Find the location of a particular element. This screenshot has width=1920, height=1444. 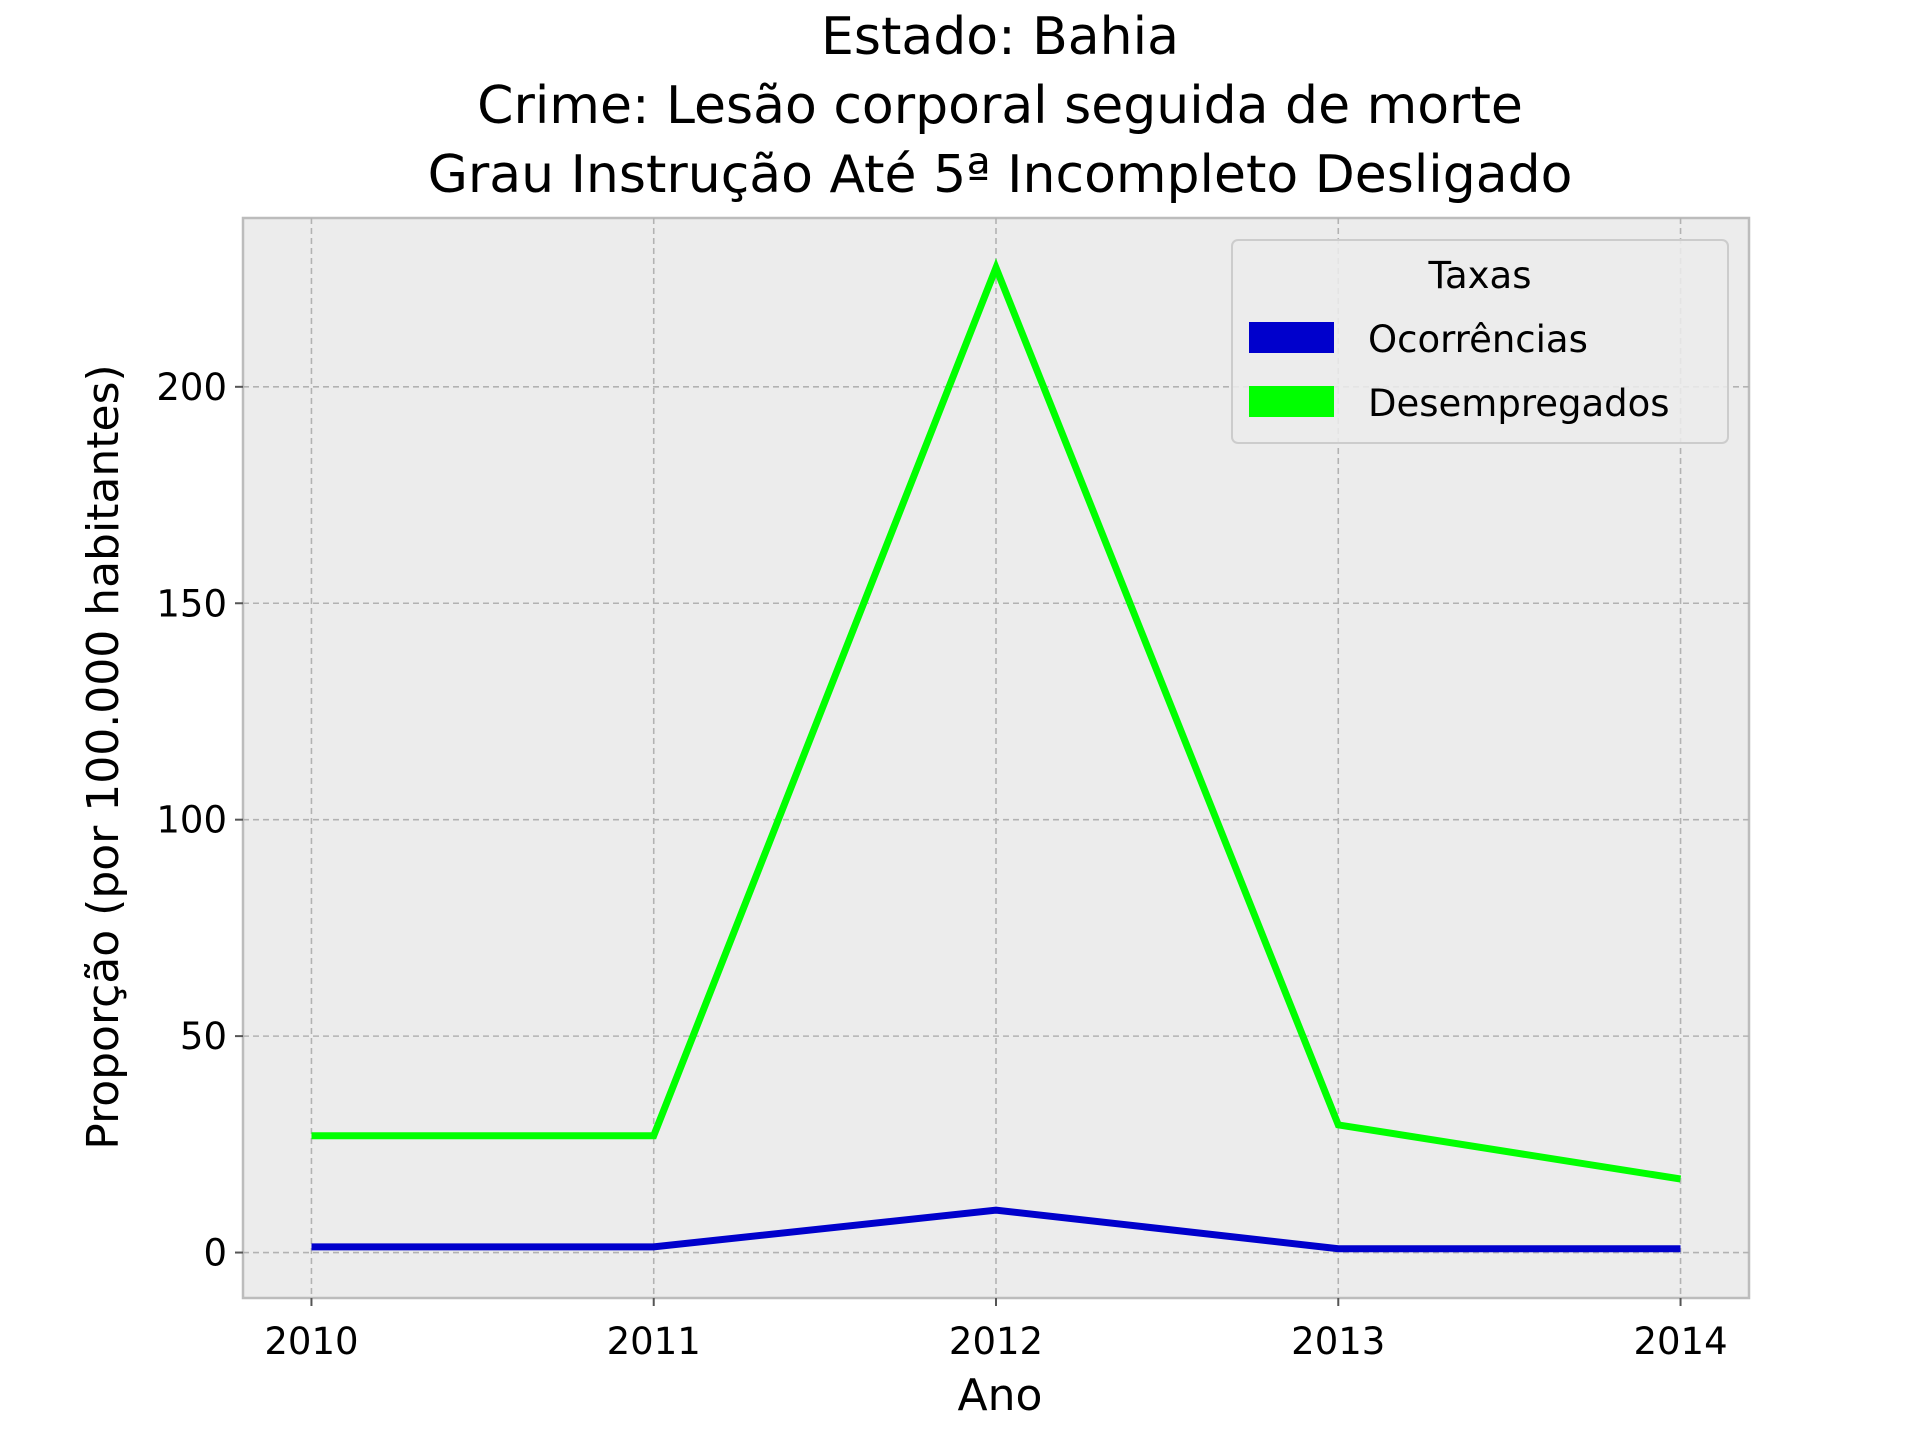

y-tick-label: 150 is located at coordinates (191, 603).